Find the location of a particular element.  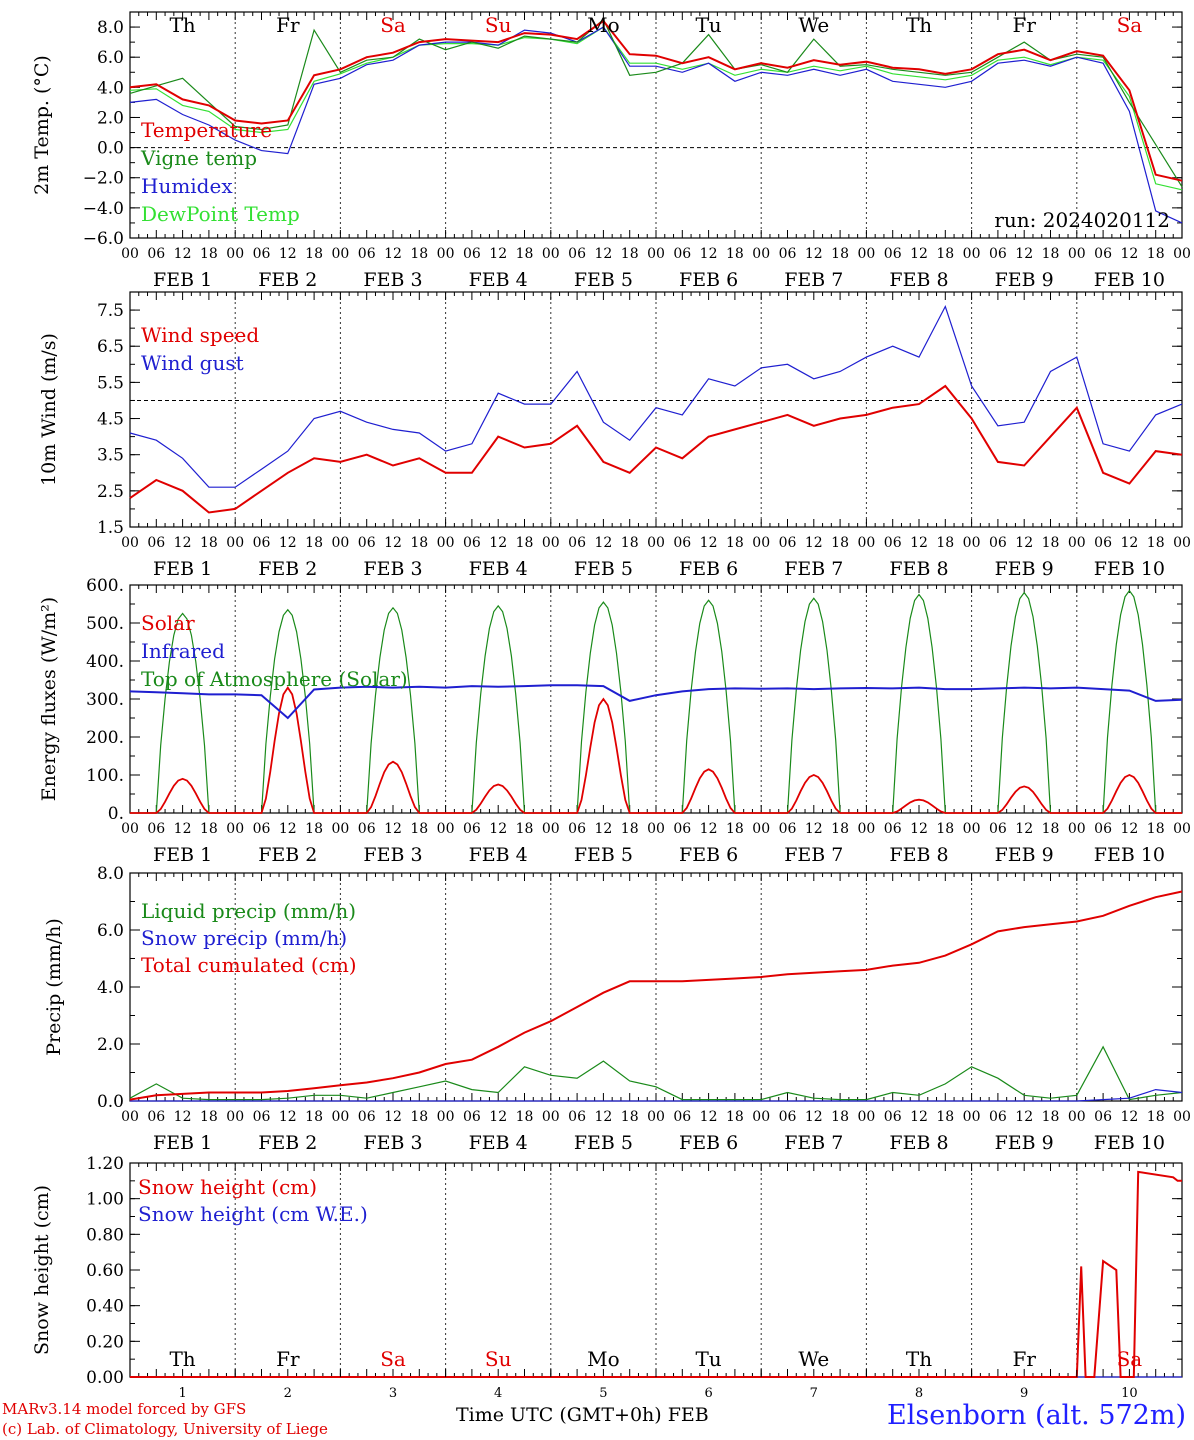

y-tick-label: 2.0 is located at coordinates (110, 118).